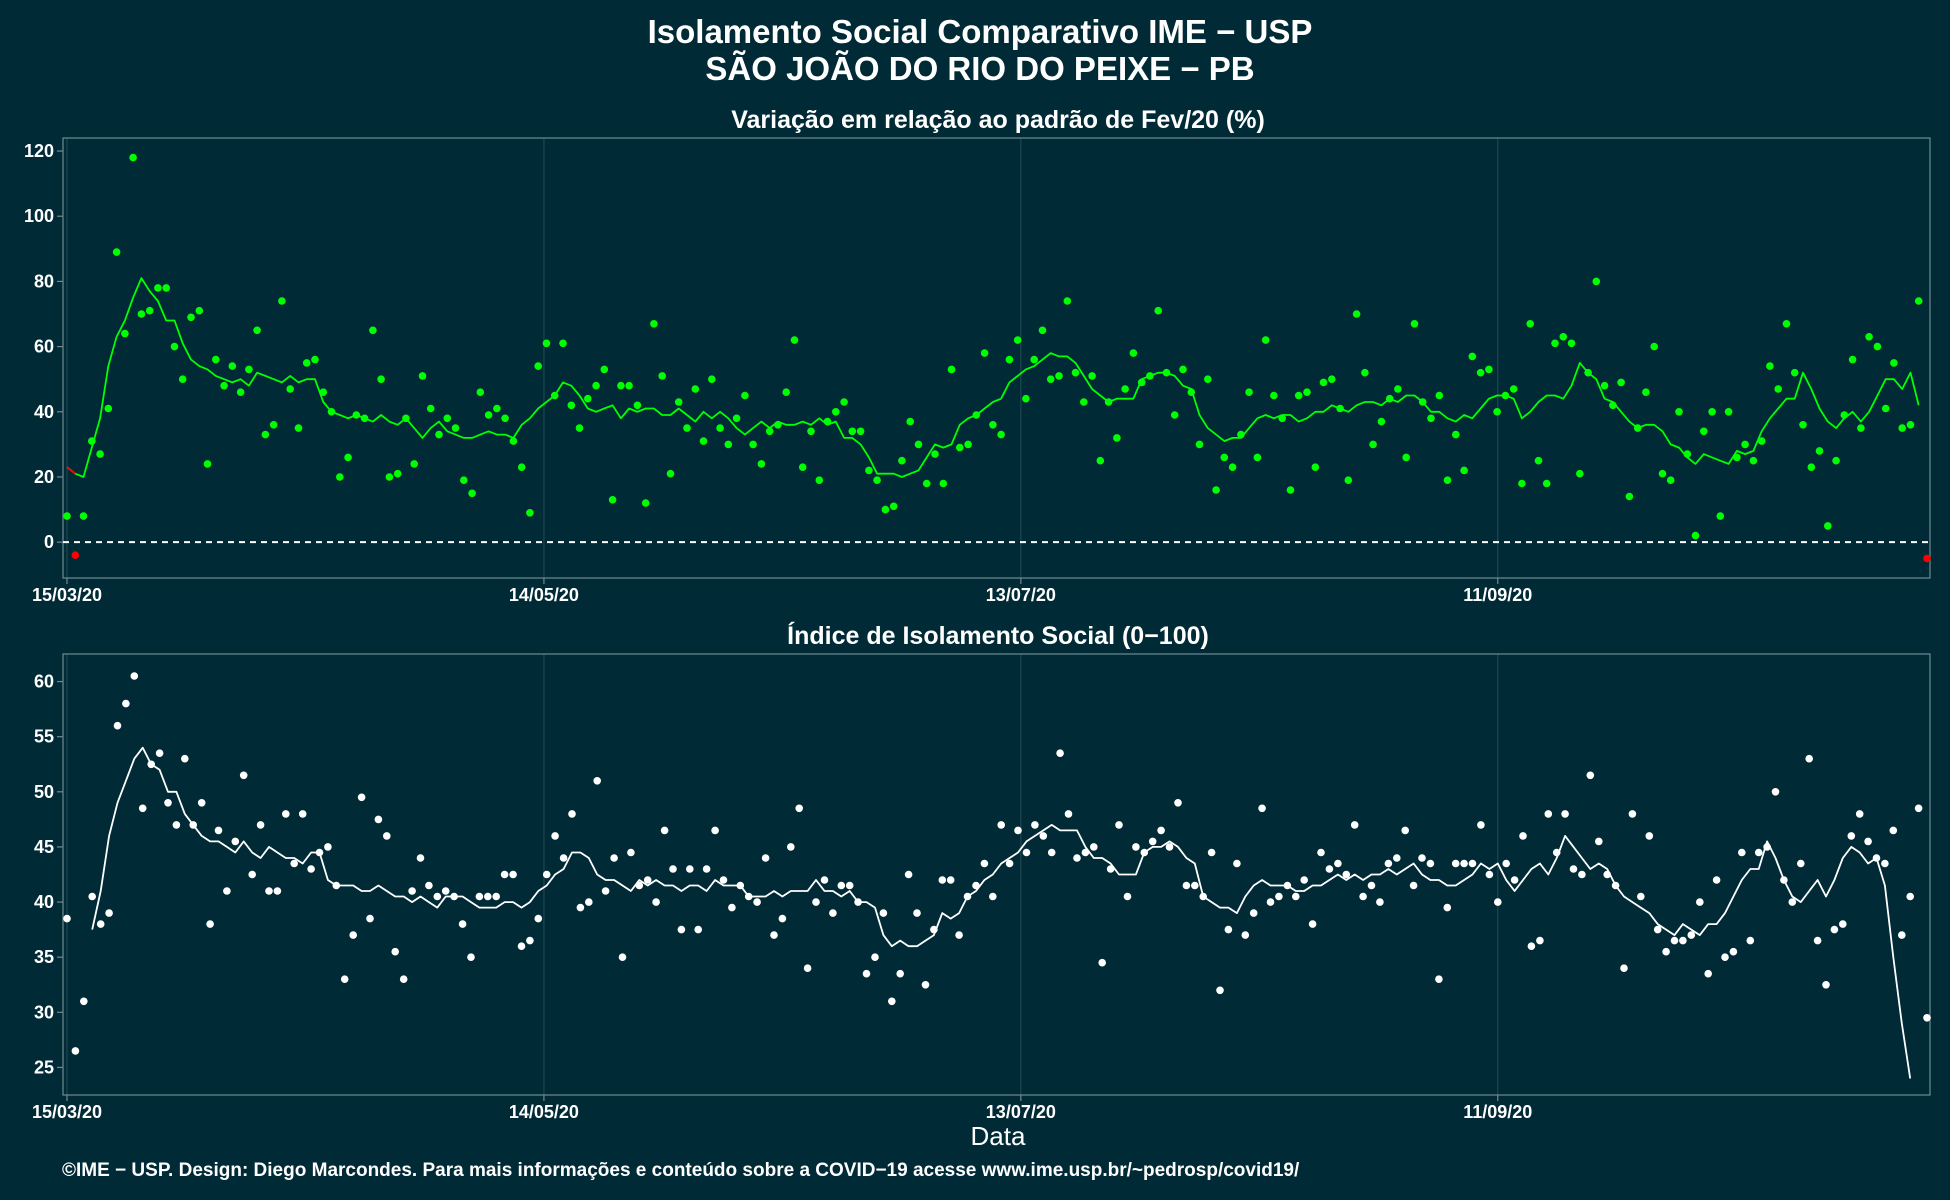  I want to click on p2-ytick-label-2: 35, so click(44, 957).